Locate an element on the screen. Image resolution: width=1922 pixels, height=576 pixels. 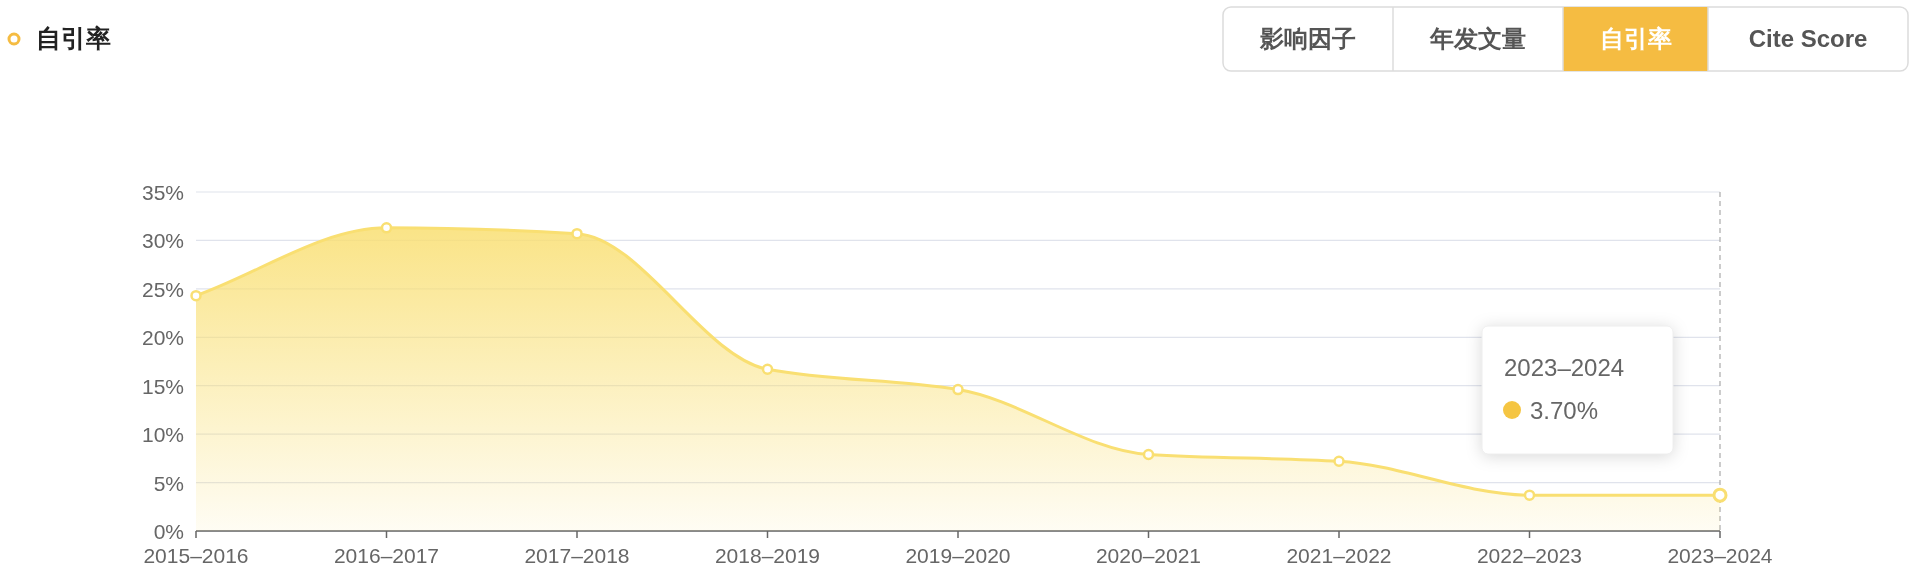
x-tick-label: 2015–2016 is located at coordinates (196, 555).